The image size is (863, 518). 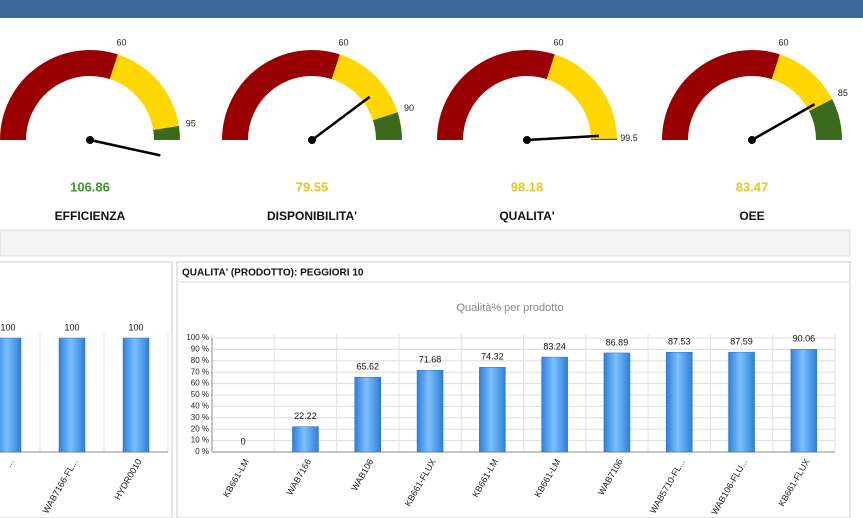 What do you see at coordinates (200, 417) in the screenshot?
I see `y-tick-label: 30 %` at bounding box center [200, 417].